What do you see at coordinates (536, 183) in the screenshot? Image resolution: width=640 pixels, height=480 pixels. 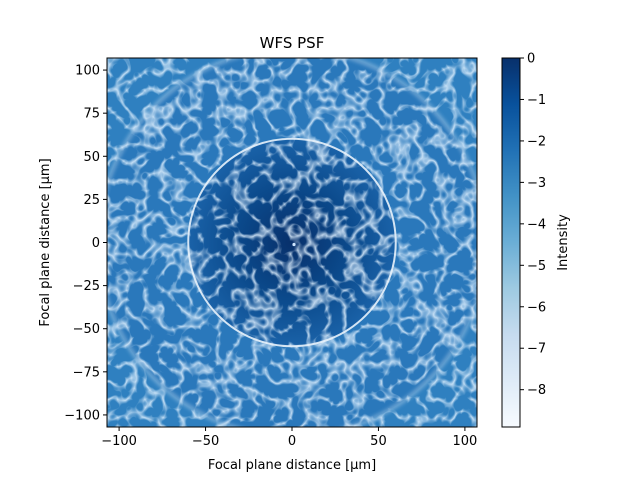 I see `colorbar-tick-label: −3` at bounding box center [536, 183].